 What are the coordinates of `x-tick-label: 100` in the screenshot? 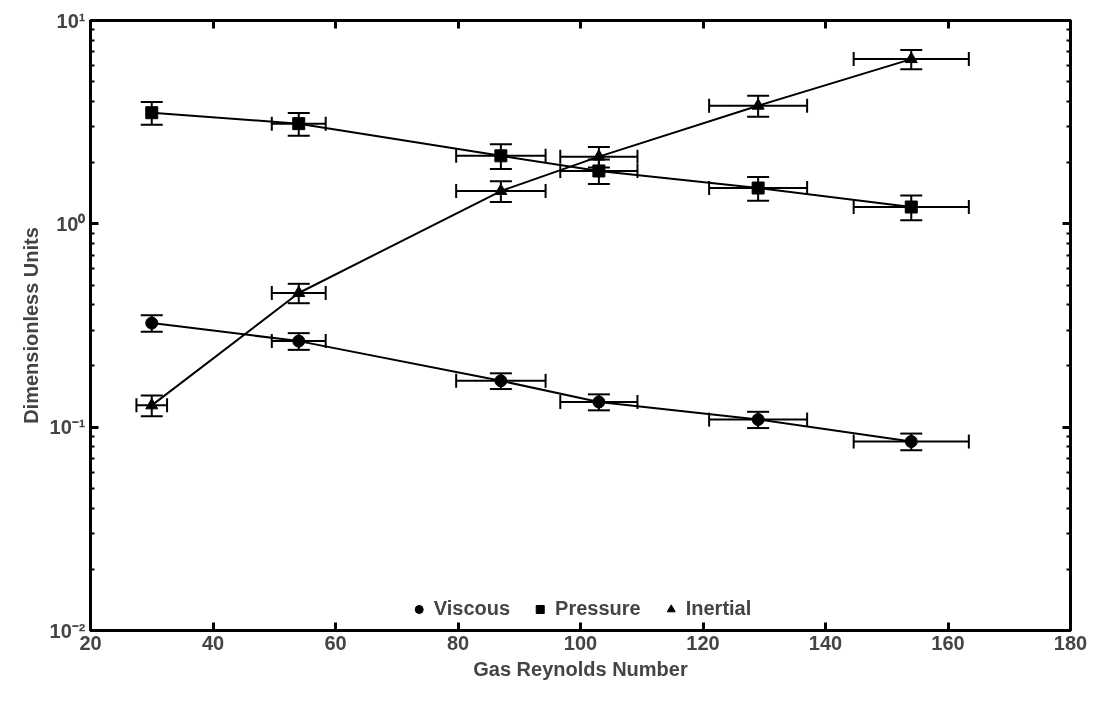 It's located at (580, 642).